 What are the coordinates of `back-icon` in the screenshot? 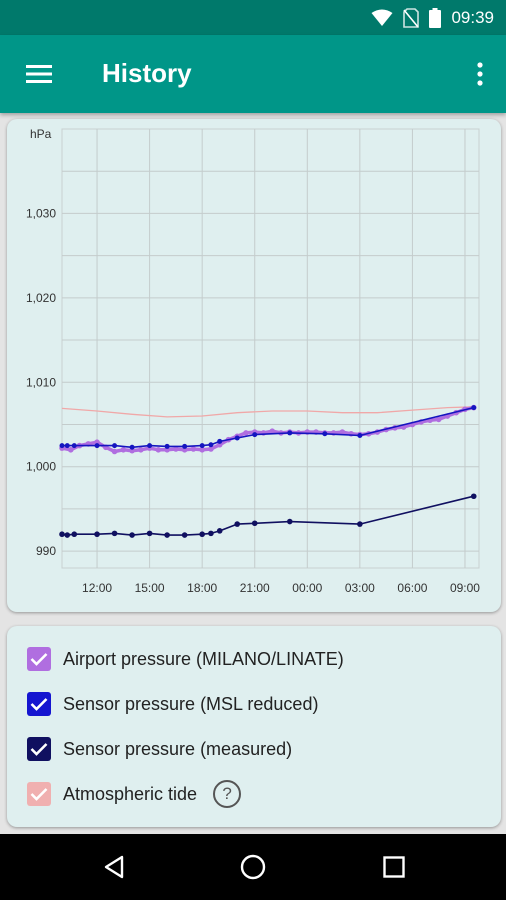 It's located at (114, 867).